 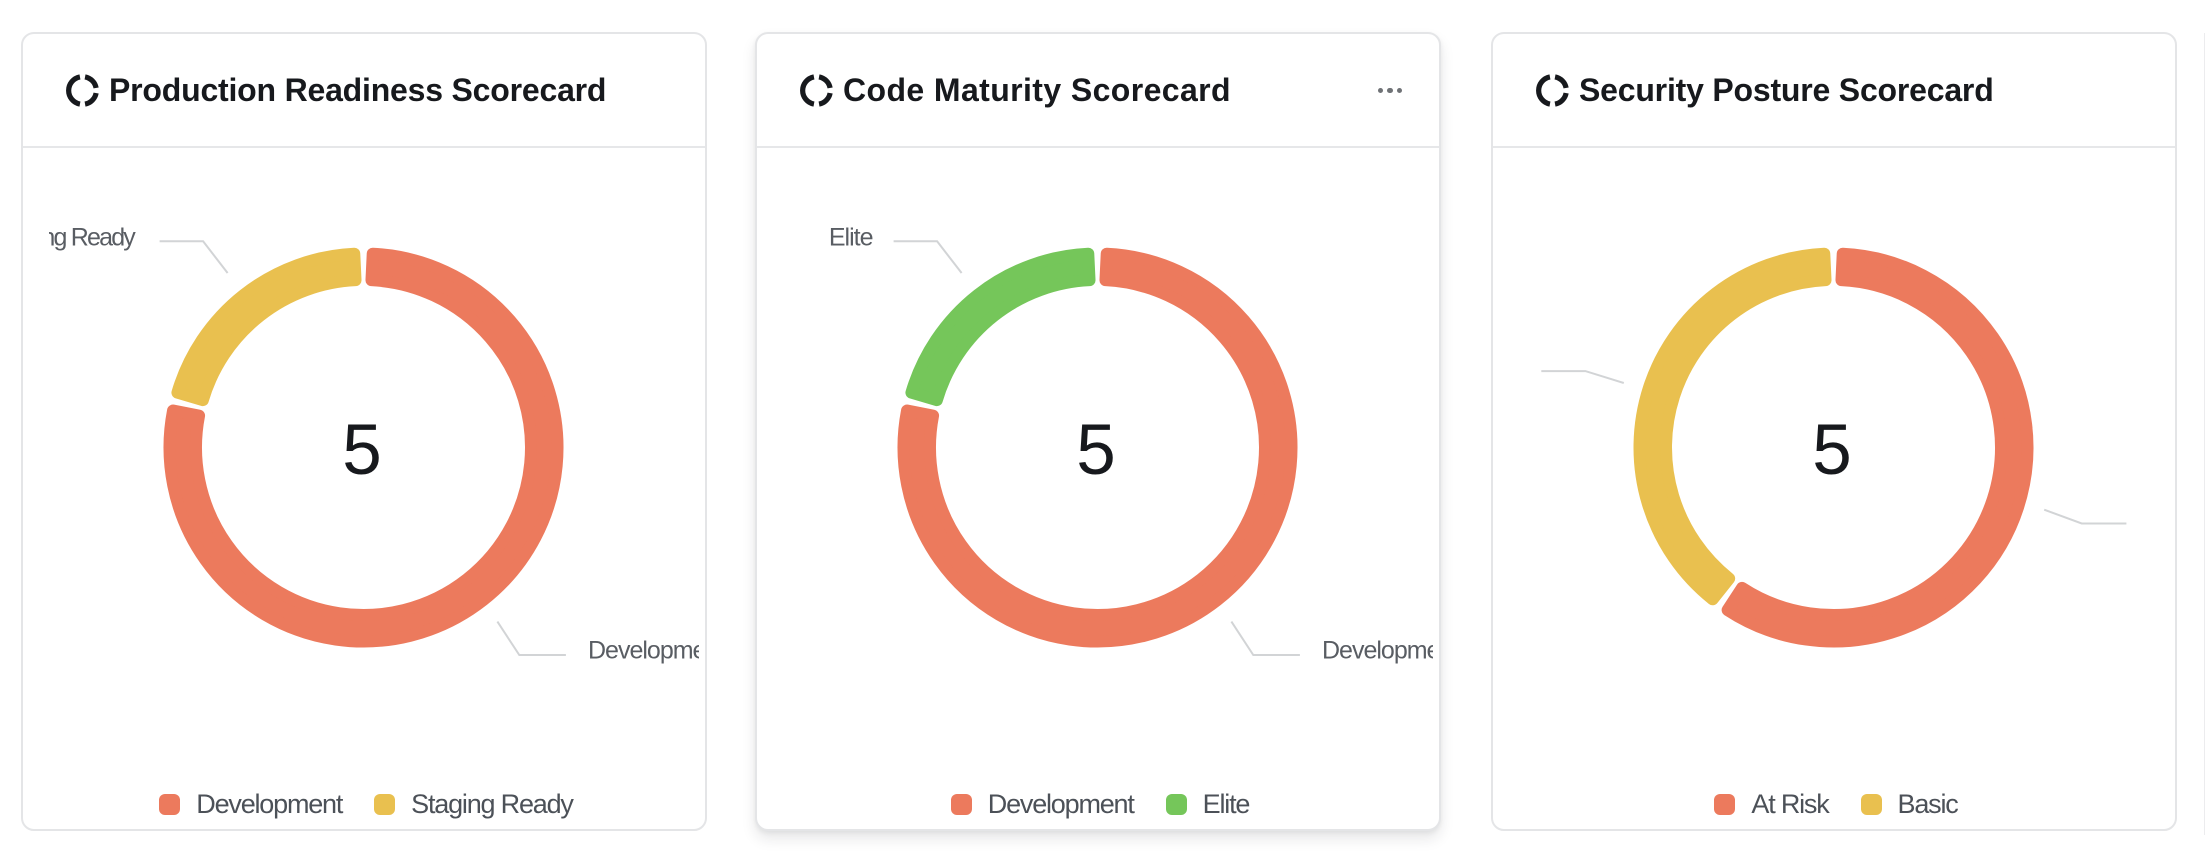 What do you see at coordinates (851, 237) in the screenshot?
I see `svg-text: Elite` at bounding box center [851, 237].